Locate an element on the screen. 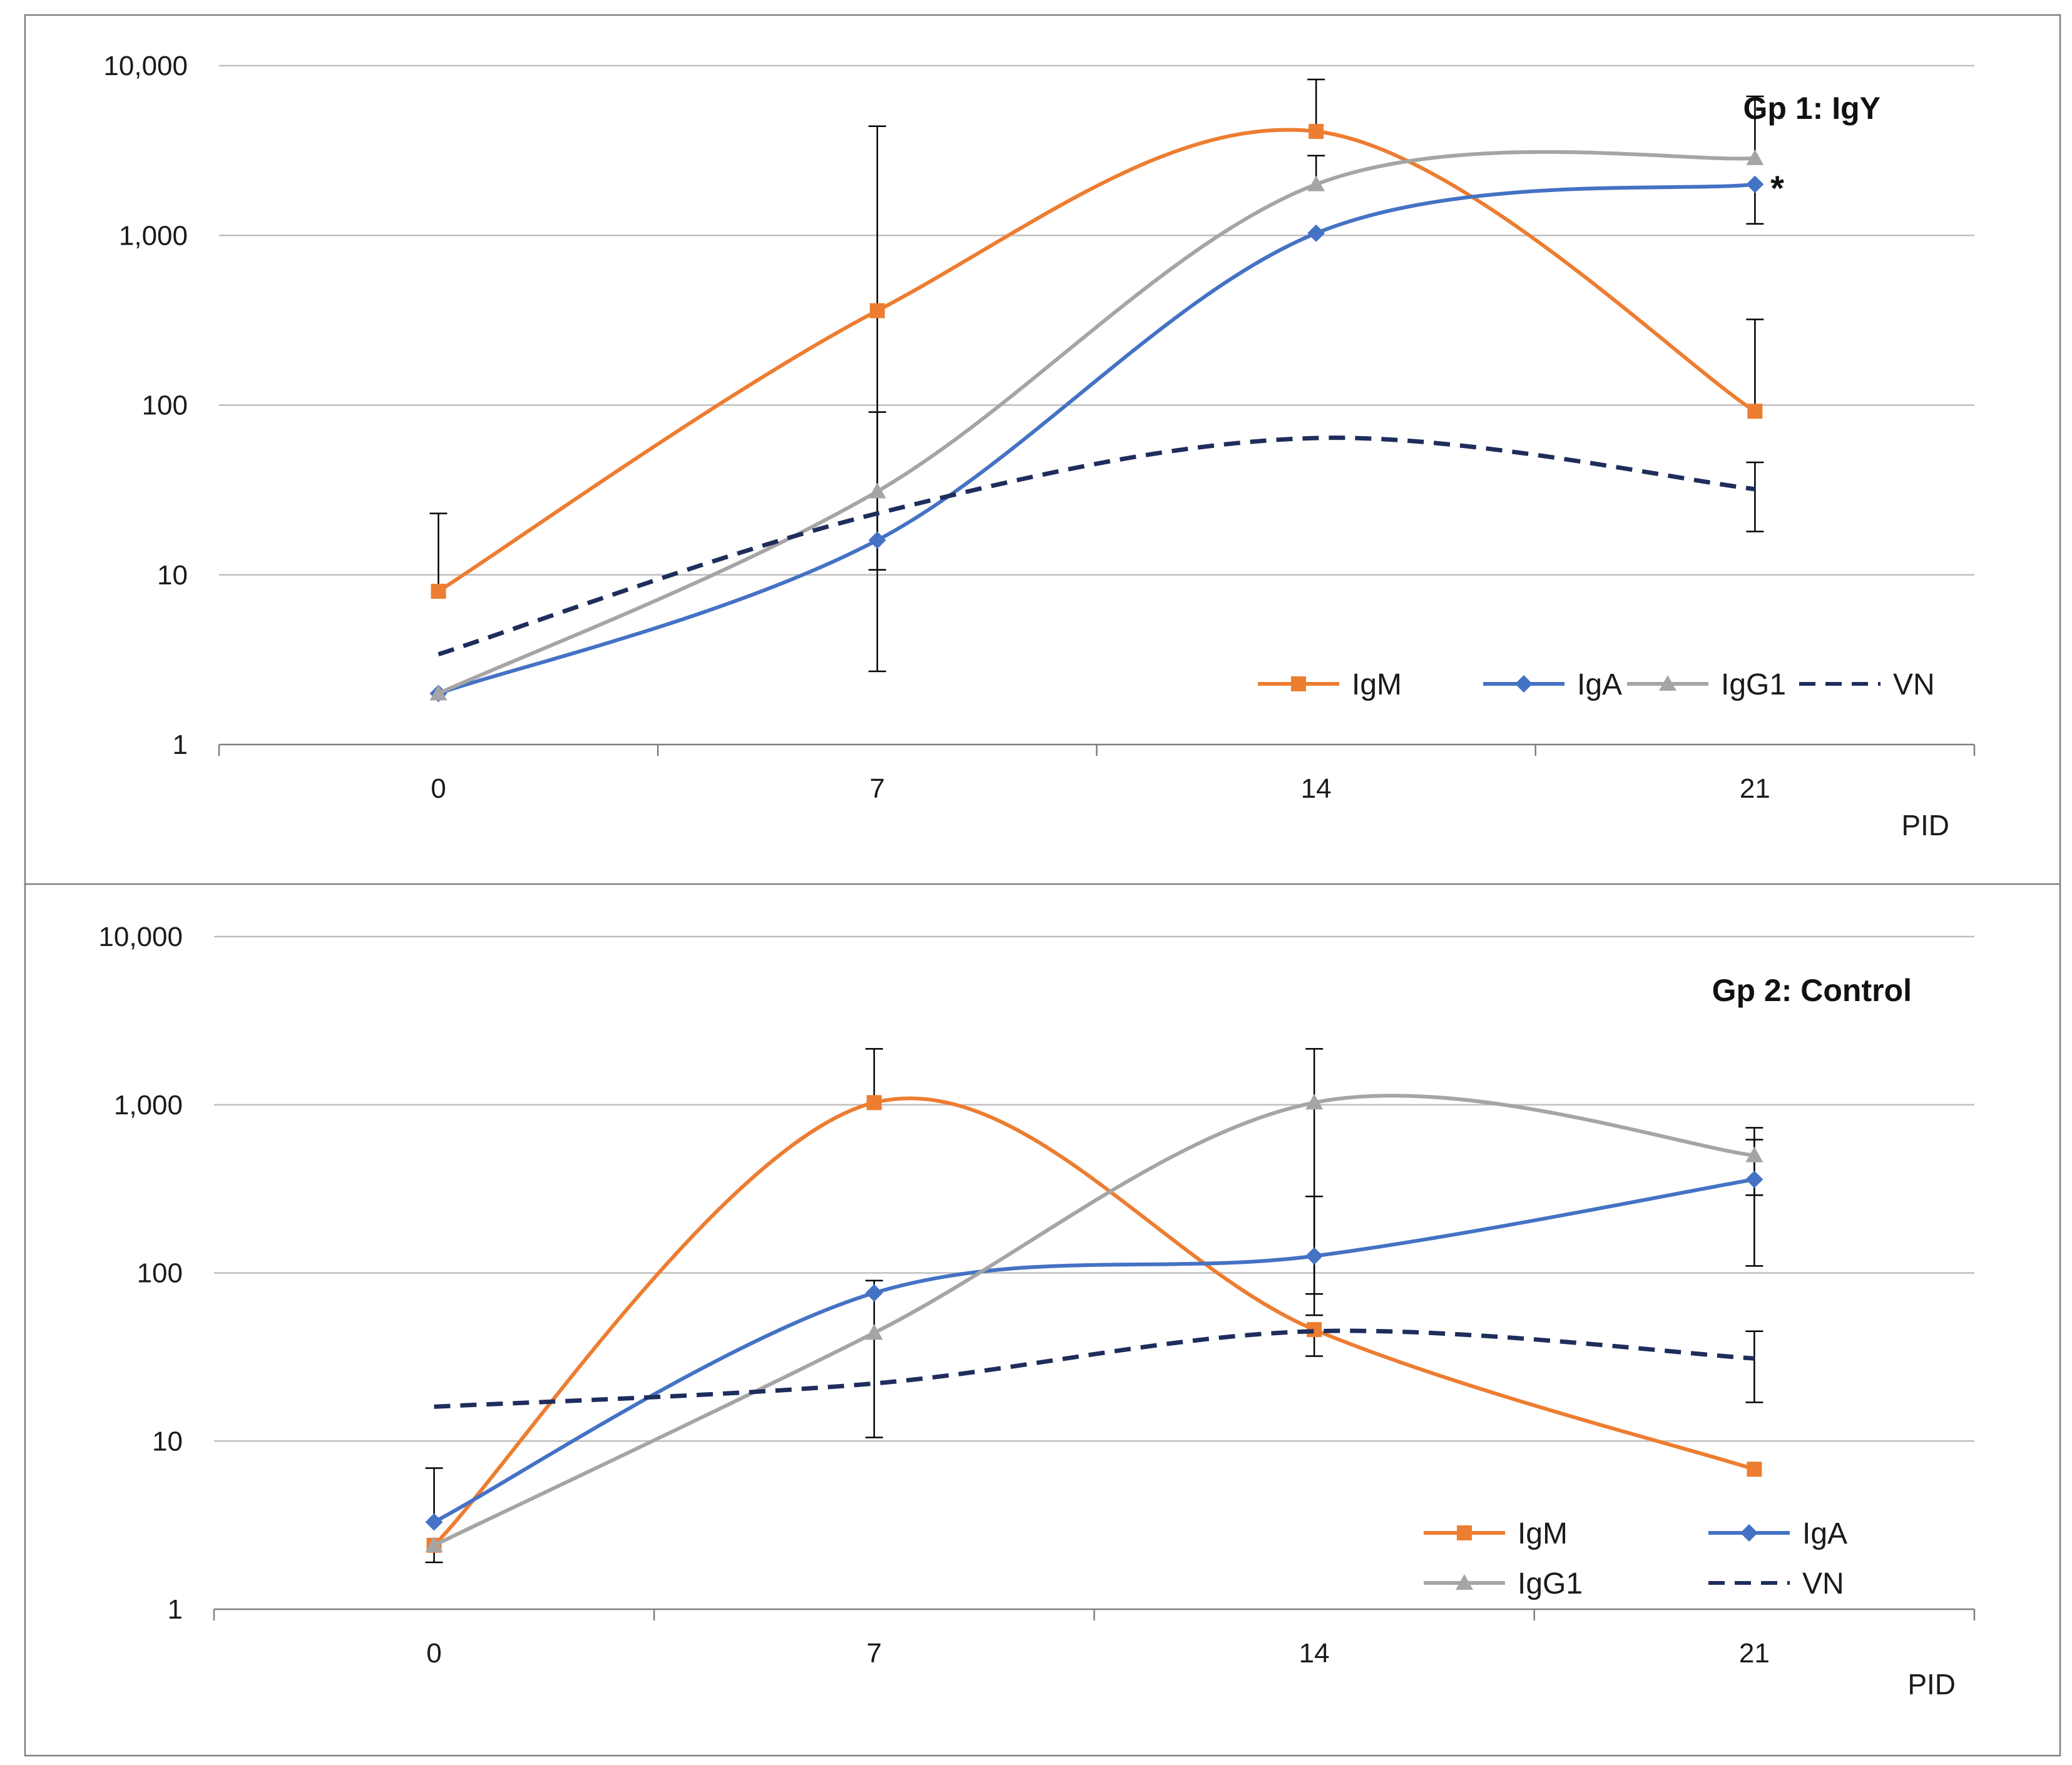  chart-title: Gp 1: IgY is located at coordinates (1812, 108).